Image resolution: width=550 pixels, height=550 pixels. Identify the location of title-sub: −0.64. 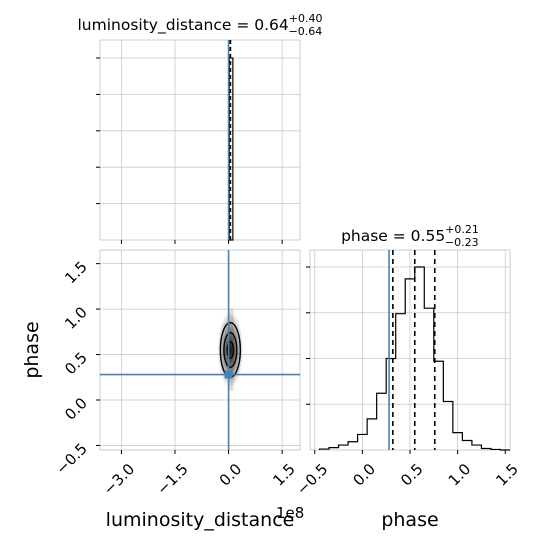
(305, 31).